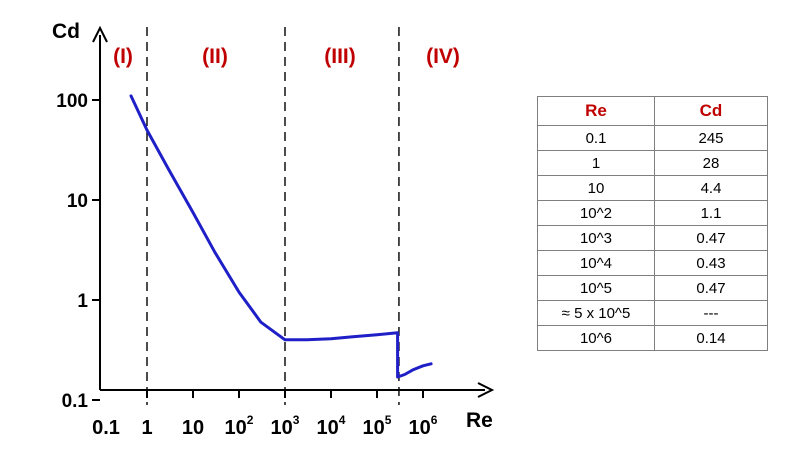 Image resolution: width=800 pixels, height=469 pixels. I want to click on y-tick-label: 1, so click(82, 301).